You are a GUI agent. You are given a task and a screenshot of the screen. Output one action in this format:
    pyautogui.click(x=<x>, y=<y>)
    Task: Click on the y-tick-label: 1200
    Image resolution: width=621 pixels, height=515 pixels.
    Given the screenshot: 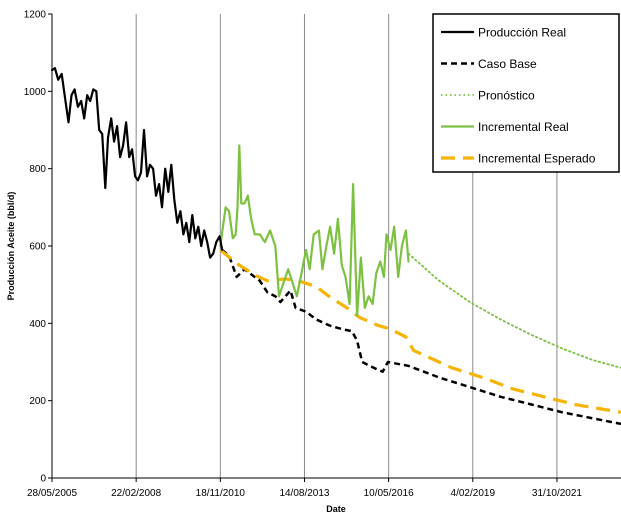 What is the action you would take?
    pyautogui.click(x=35, y=15)
    